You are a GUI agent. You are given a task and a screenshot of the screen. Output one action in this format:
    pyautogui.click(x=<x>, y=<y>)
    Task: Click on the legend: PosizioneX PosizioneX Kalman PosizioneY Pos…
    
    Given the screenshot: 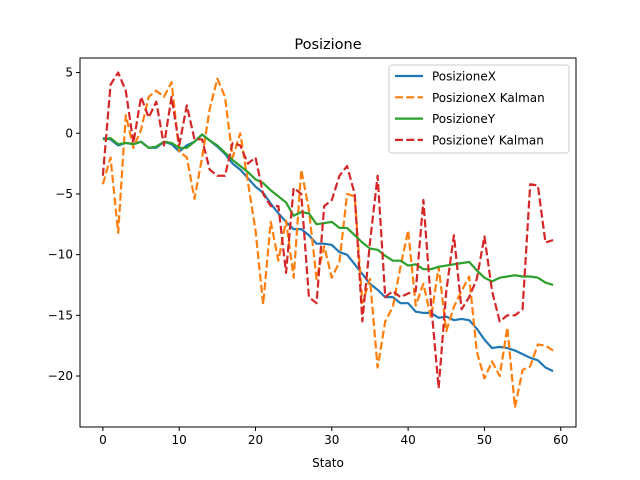 What is the action you would take?
    pyautogui.click(x=479, y=109)
    